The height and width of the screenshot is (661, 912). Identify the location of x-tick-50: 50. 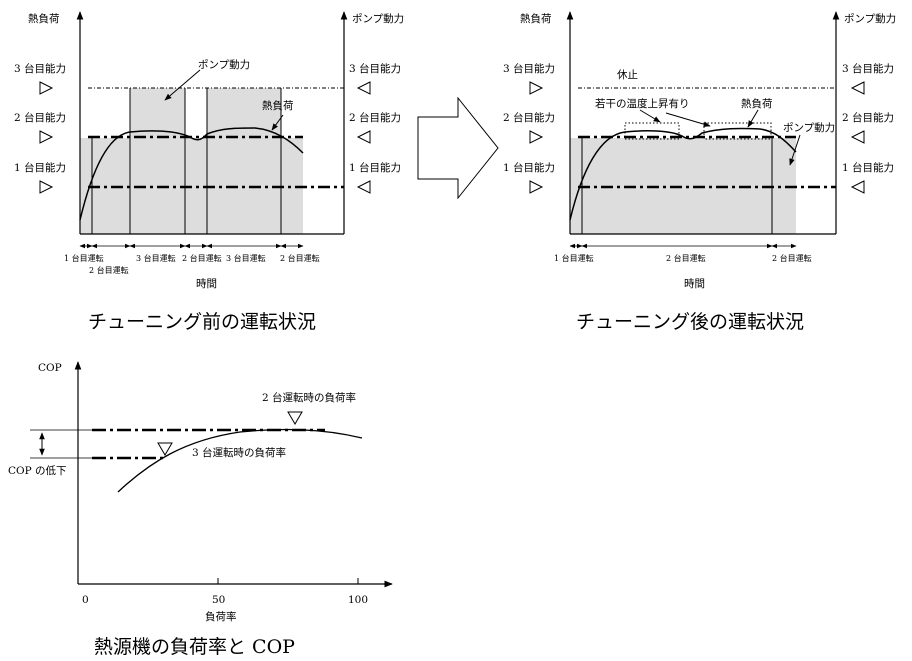
(218, 600).